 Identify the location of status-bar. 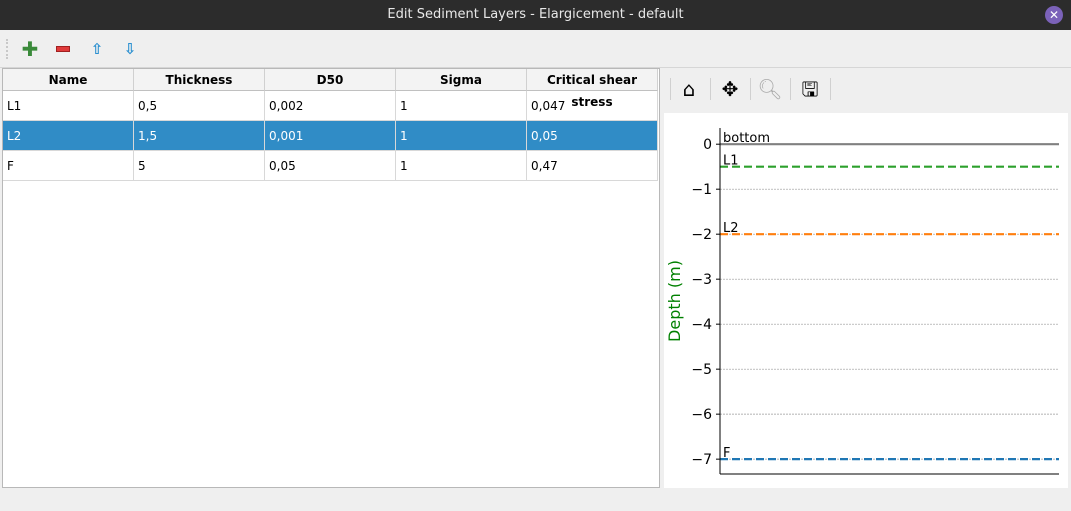
(535, 500).